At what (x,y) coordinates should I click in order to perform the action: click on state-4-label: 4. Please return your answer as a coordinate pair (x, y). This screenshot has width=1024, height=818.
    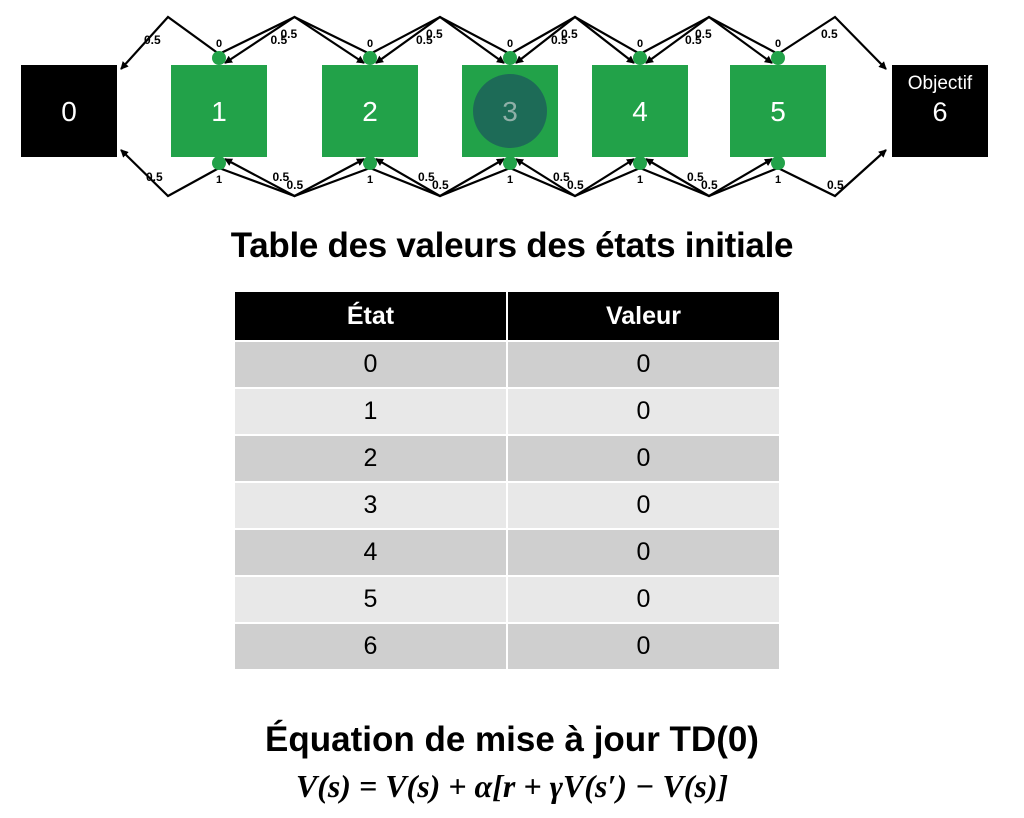
    Looking at the image, I should click on (640, 111).